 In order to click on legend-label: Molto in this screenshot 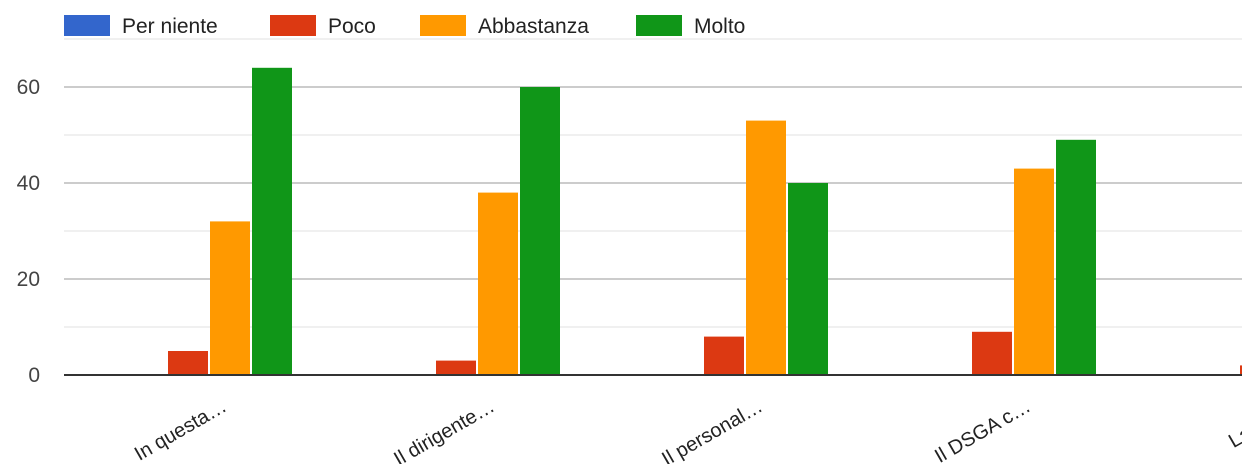, I will do `click(719, 26)`.